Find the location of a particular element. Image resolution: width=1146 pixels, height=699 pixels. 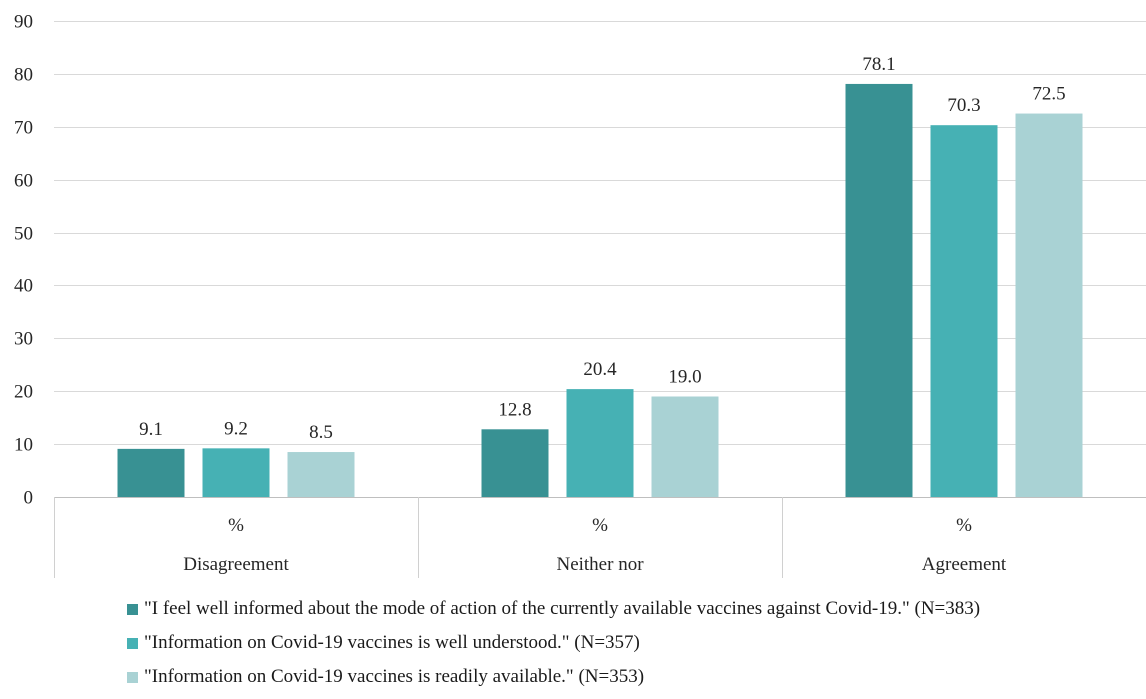

x-axis-category-label: Neither nor is located at coordinates (600, 564).